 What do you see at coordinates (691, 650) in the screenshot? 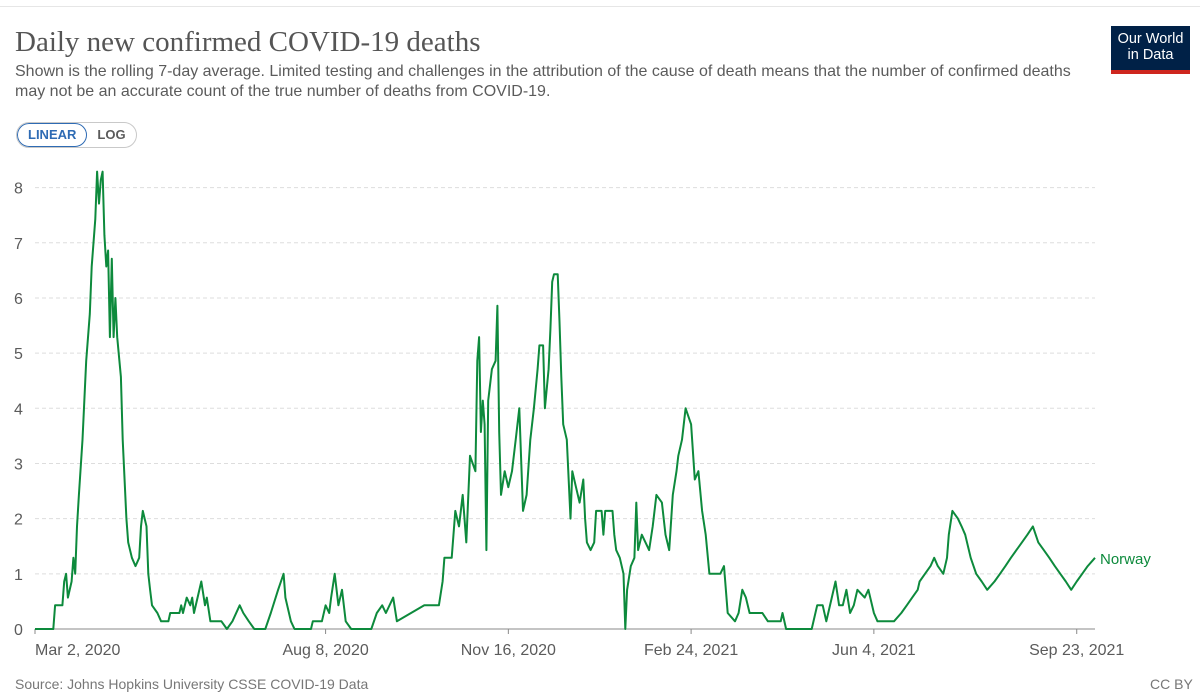
I see `x-tick-label: Feb 24, 2021` at bounding box center [691, 650].